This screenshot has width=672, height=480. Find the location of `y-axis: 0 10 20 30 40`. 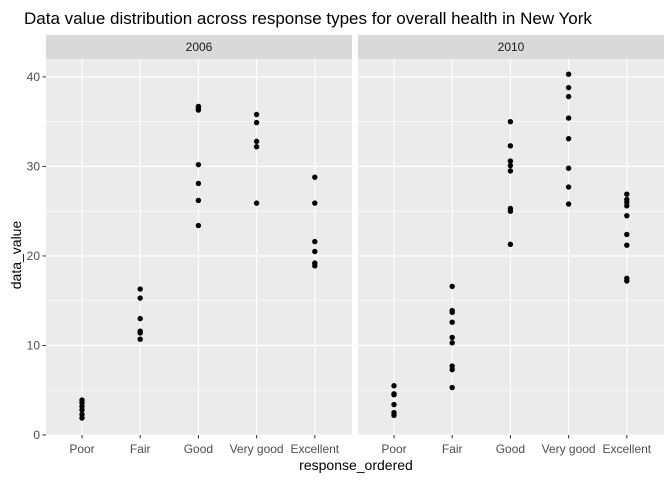

y-axis: 0 10 20 30 40 is located at coordinates (36, 256).